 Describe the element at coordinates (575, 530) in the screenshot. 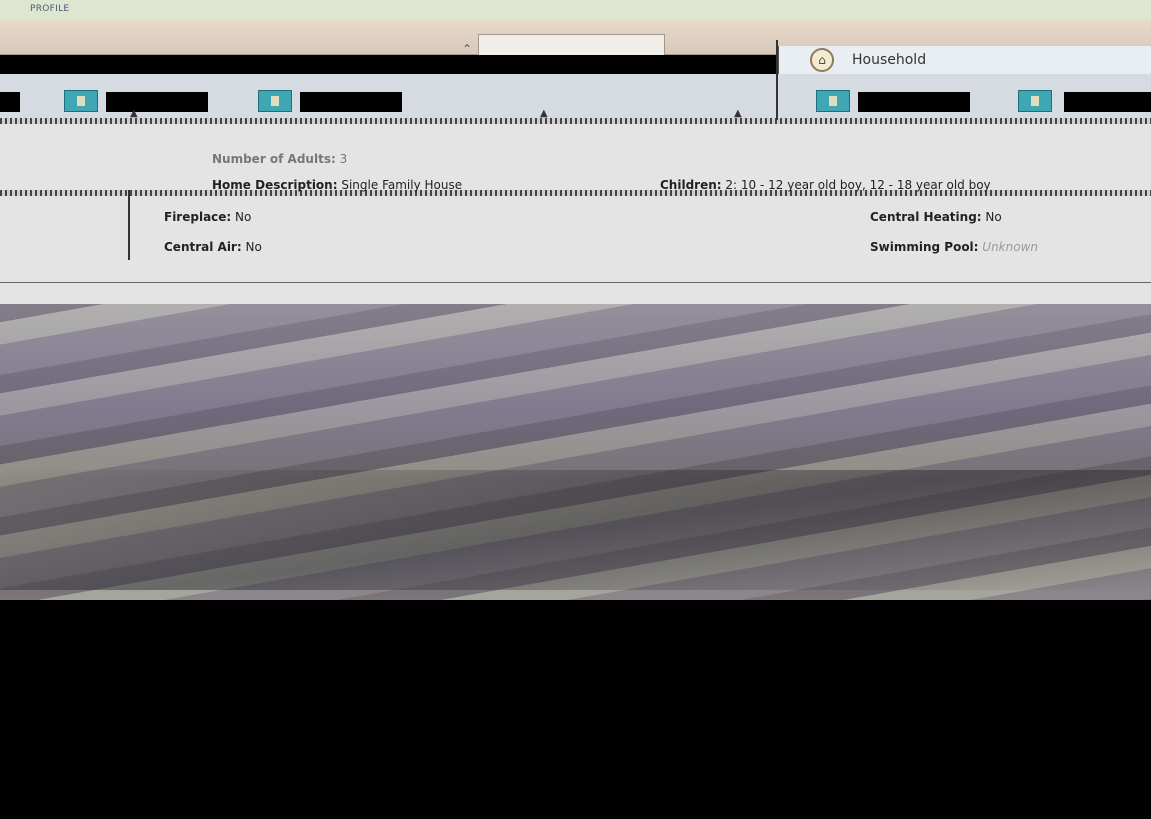

I see `landscape-photo-shadow` at that location.